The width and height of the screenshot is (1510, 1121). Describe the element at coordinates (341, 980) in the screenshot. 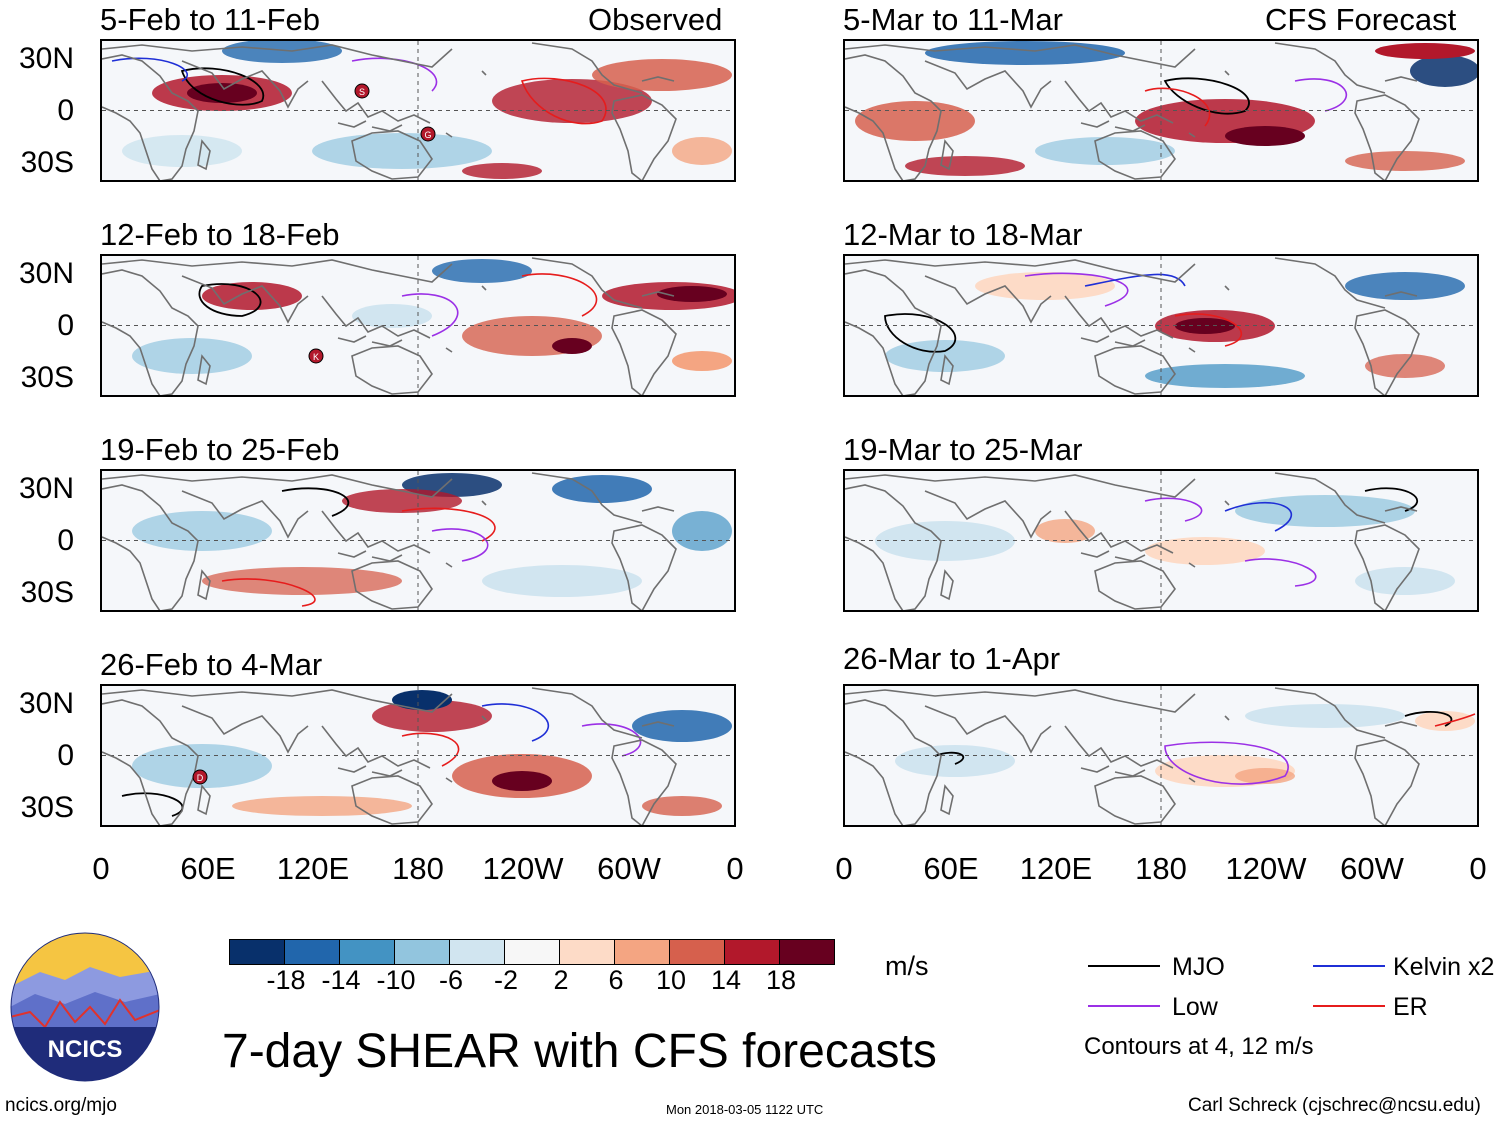

I see `colorbar-tick-label: -14` at that location.